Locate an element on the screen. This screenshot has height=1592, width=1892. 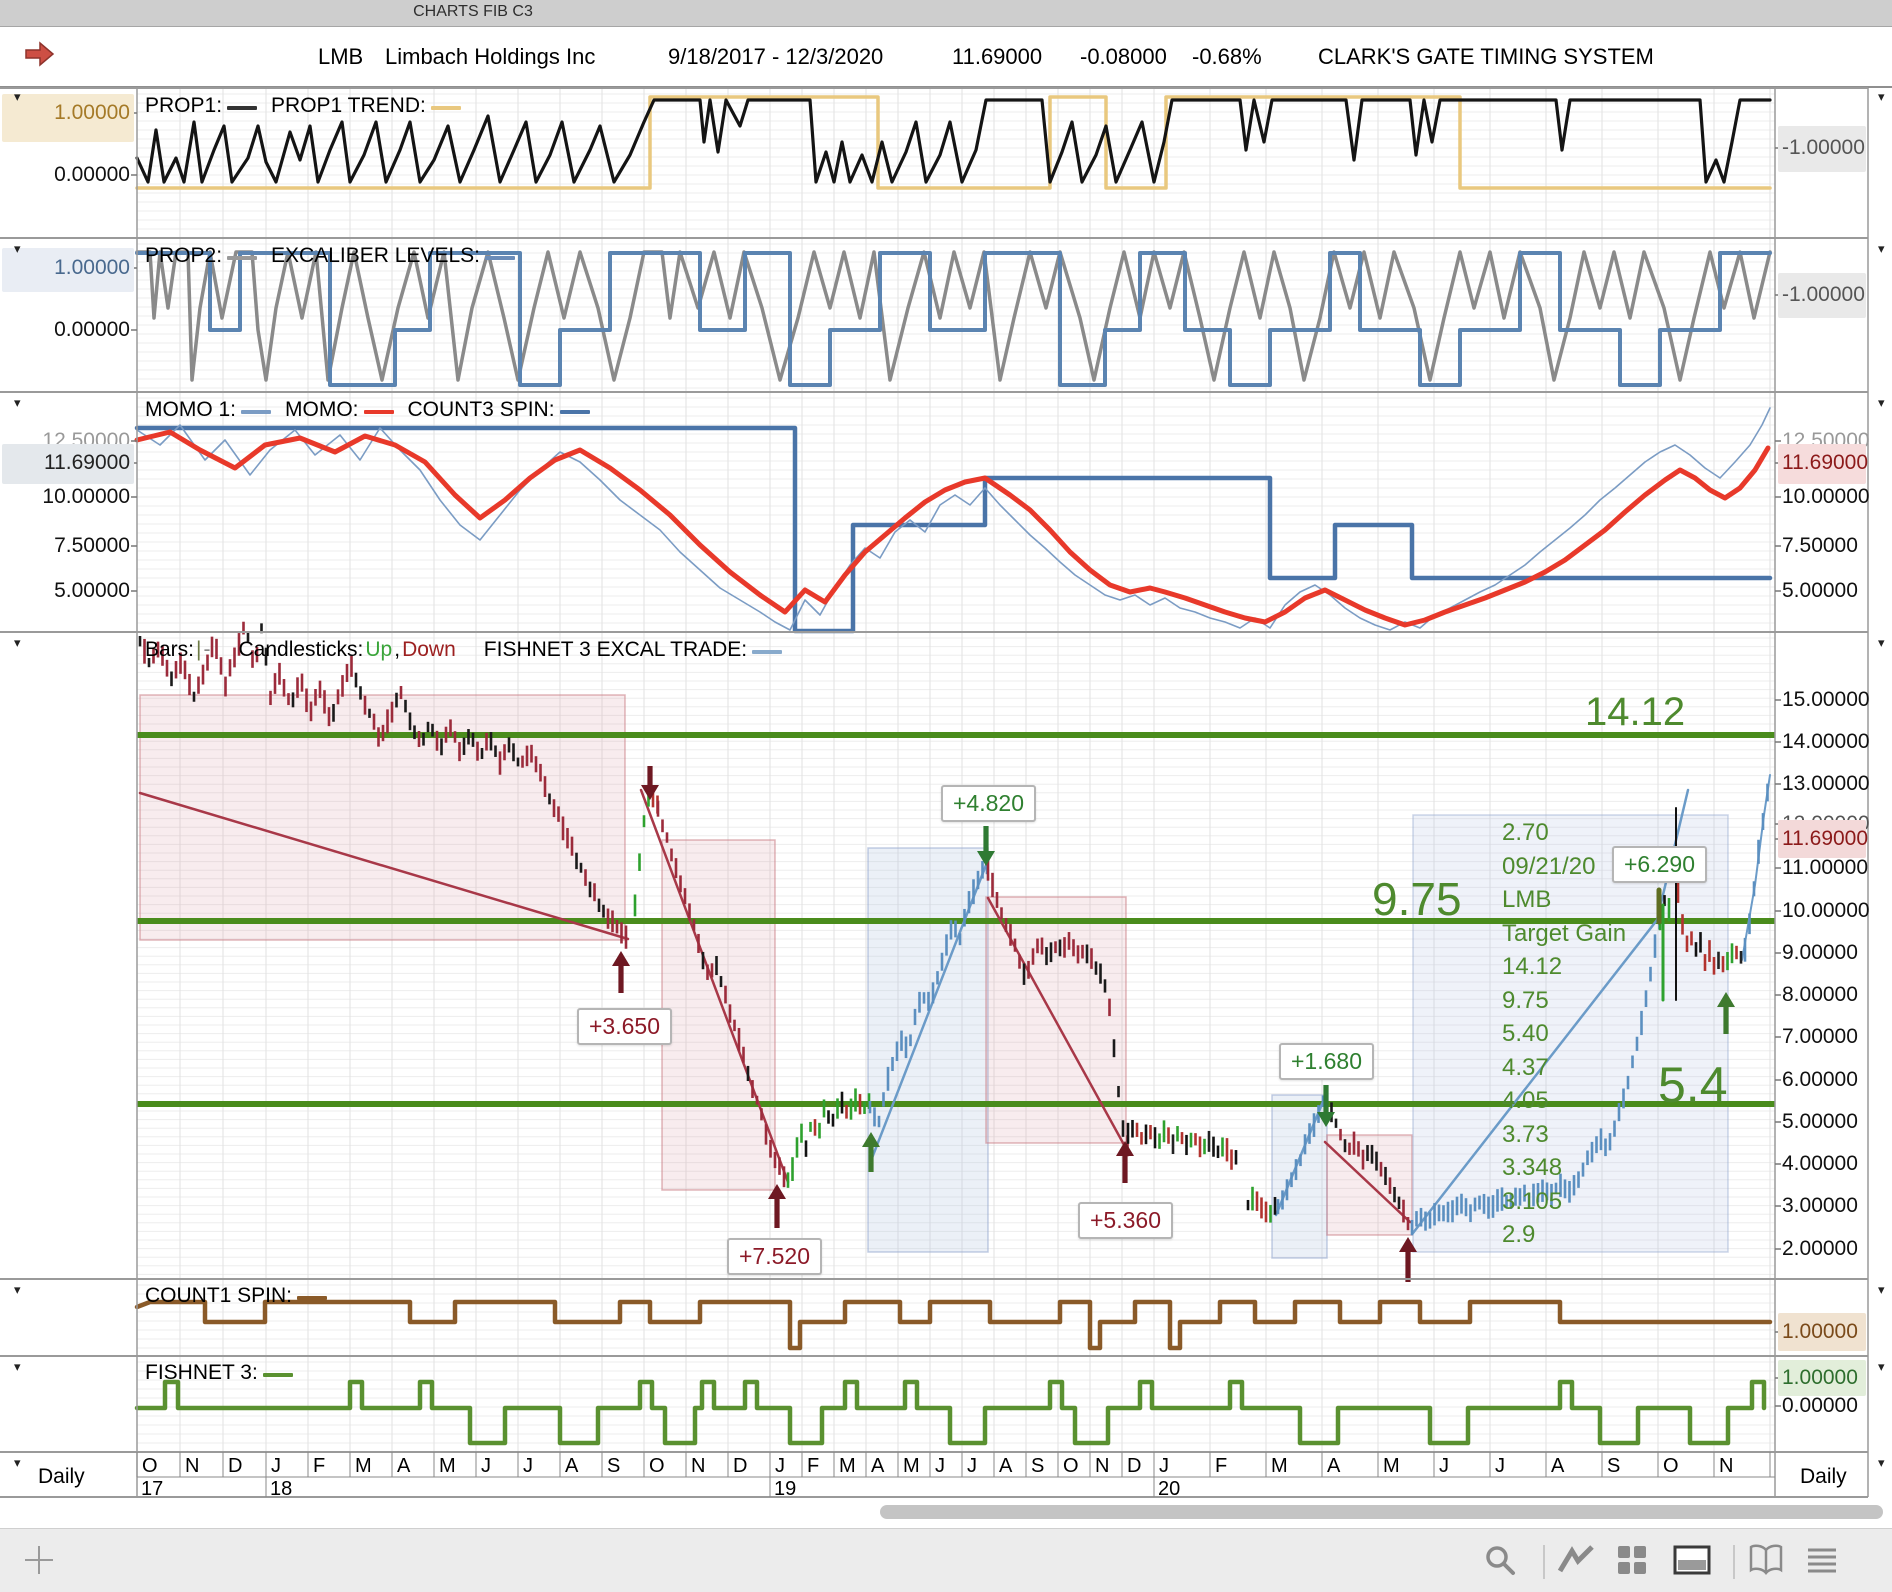
trade-gain-label: +4.820 is located at coordinates (988, 803).